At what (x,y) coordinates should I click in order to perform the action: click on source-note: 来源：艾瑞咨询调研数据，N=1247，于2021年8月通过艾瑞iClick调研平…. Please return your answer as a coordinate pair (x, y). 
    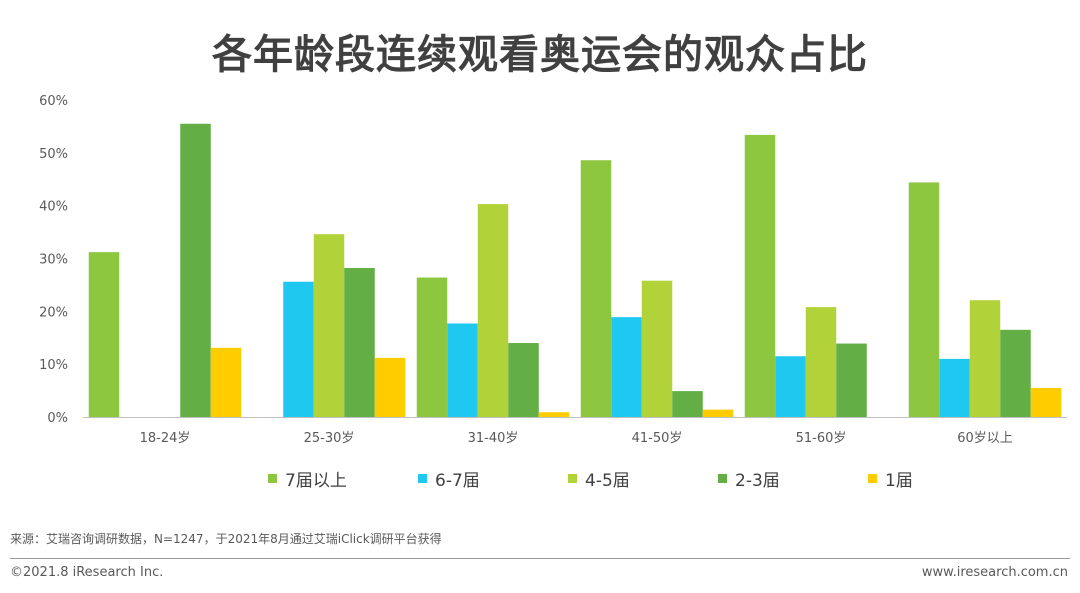
    Looking at the image, I should click on (226, 539).